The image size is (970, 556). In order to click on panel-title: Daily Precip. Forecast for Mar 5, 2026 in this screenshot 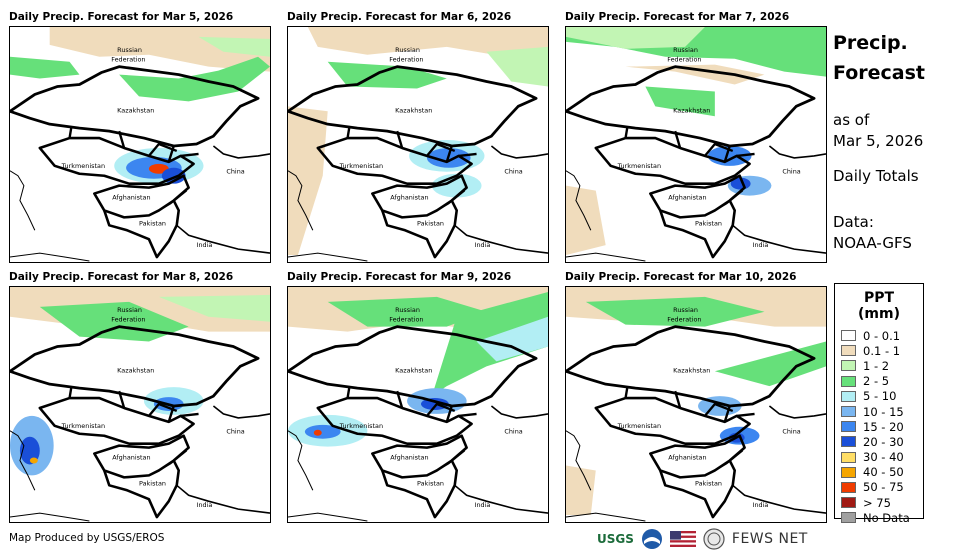, I will do `click(121, 17)`.